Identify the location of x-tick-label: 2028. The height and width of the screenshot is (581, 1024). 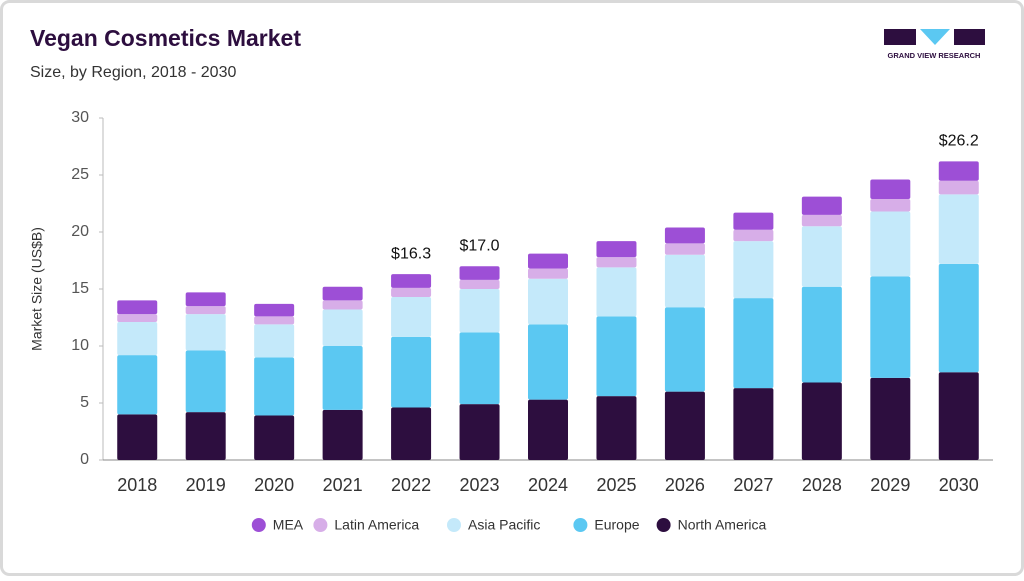
(822, 485).